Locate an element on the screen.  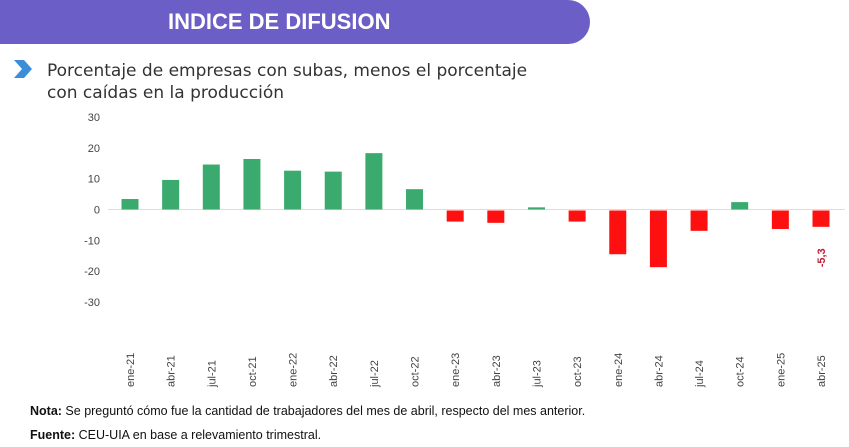
data-label: -5,3 is located at coordinates (822, 257).